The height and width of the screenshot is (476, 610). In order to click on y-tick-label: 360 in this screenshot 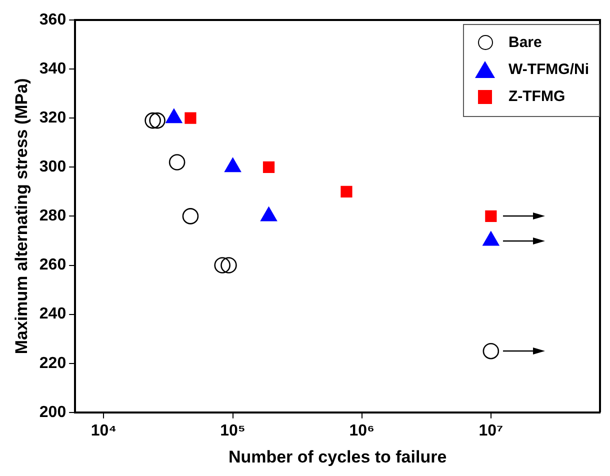, I will do `click(52, 19)`.